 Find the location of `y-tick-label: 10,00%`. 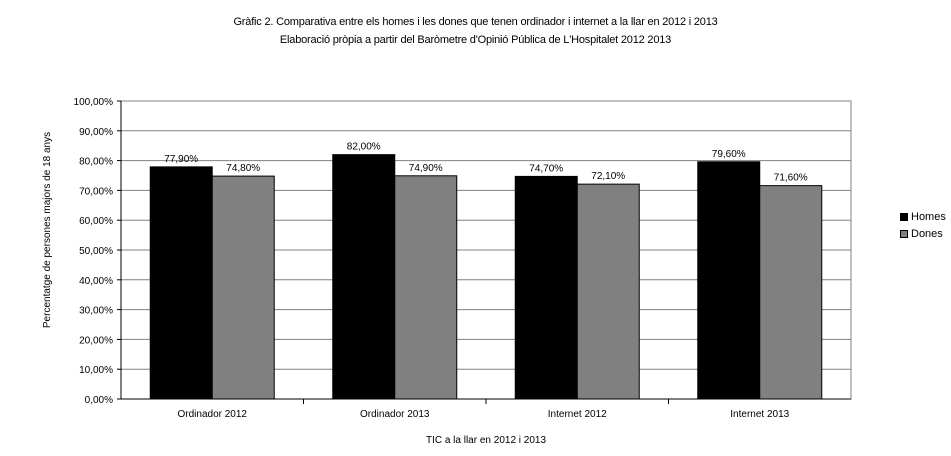

y-tick-label: 10,00% is located at coordinates (96, 370).